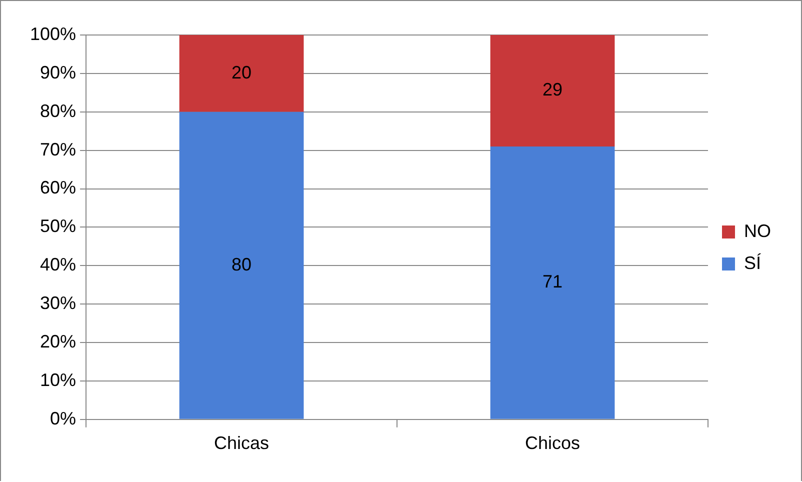 The width and height of the screenshot is (802, 482). What do you see at coordinates (753, 262) in the screenshot?
I see `legend-label: SÍ` at bounding box center [753, 262].